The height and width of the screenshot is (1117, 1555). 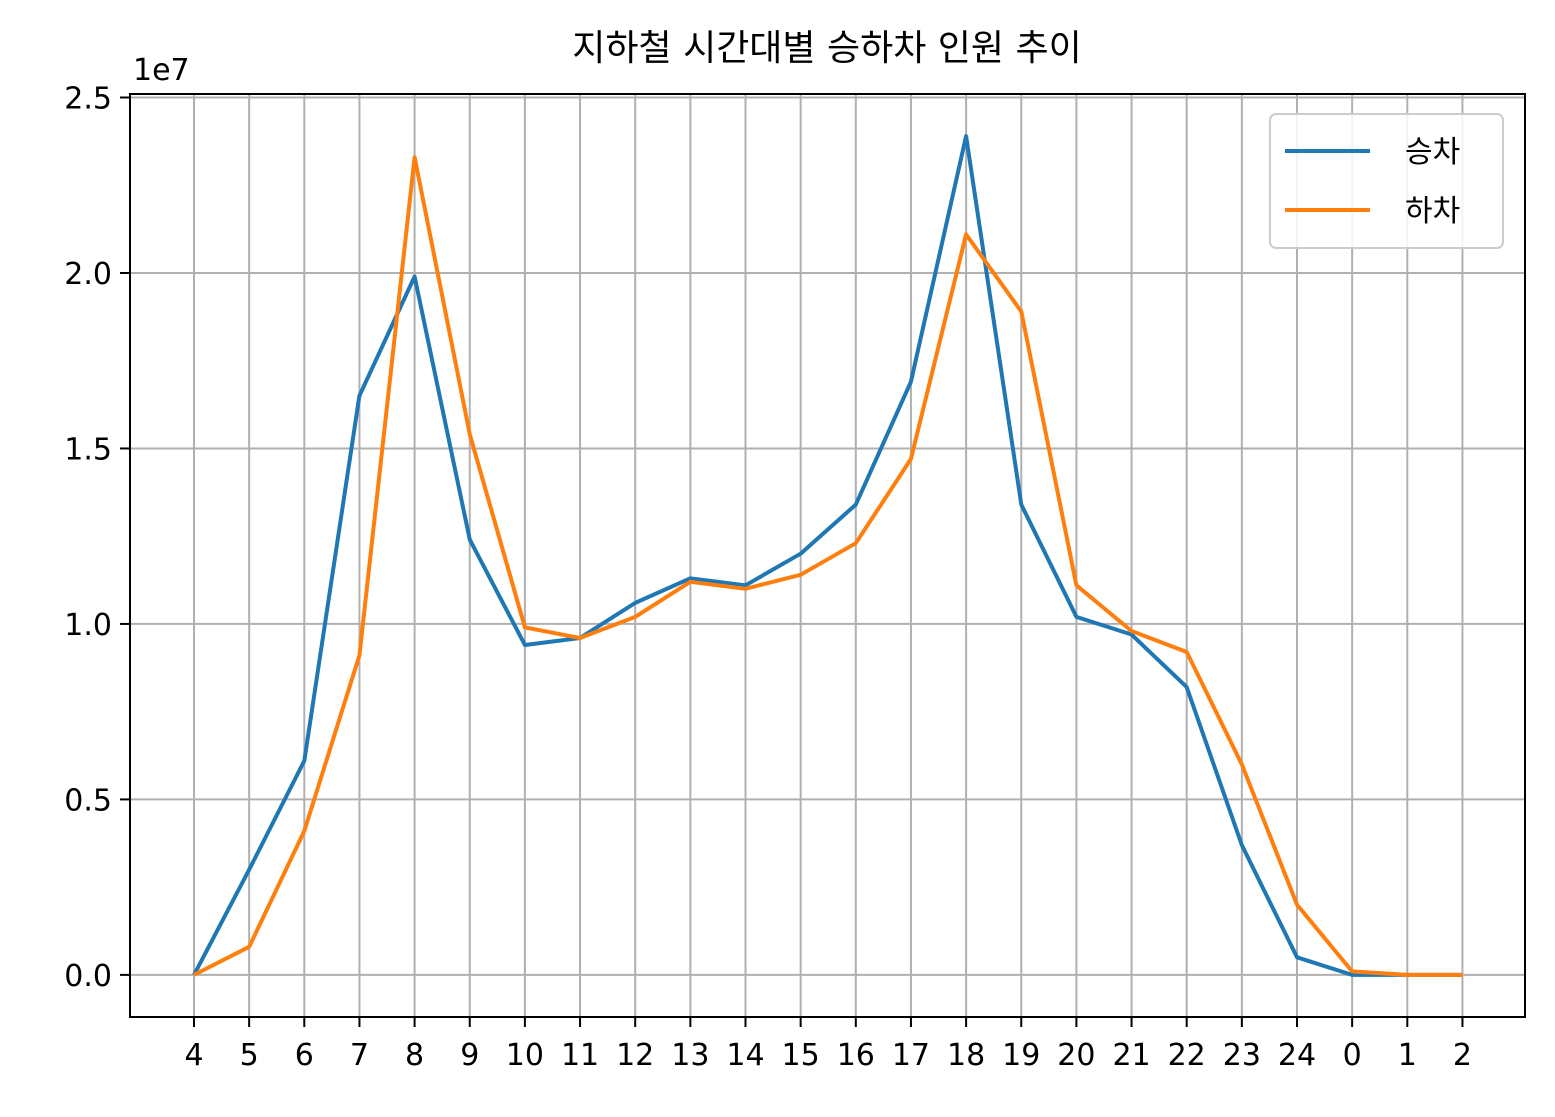 I want to click on chart-title: 지하철 시간대별 승하차 인원 추이, so click(x=826, y=48).